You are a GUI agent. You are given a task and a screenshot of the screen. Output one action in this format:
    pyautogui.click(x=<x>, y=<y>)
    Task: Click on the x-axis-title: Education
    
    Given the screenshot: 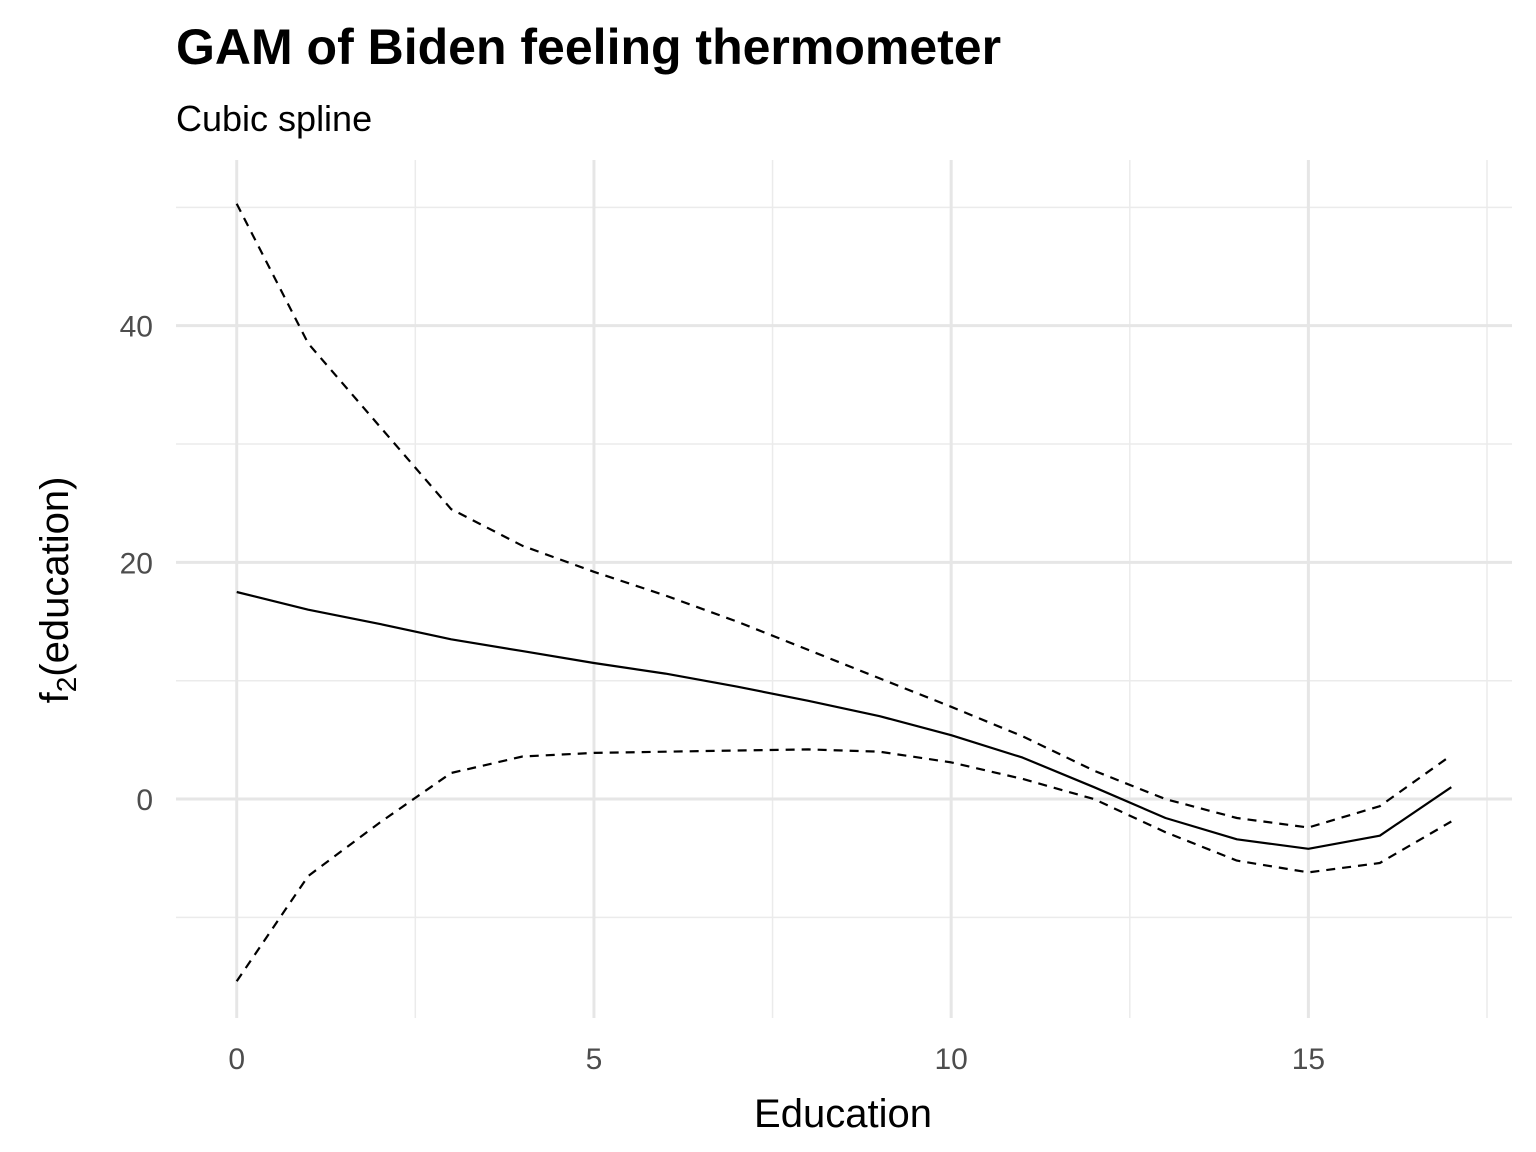 What is the action you would take?
    pyautogui.click(x=843, y=1114)
    